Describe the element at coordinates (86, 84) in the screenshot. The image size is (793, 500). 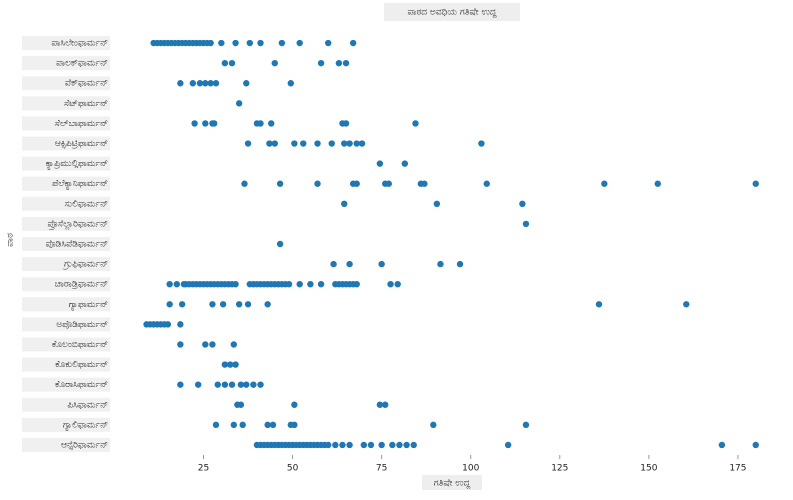
I see `y-tick-label: ಪೆಕ್‌ಫಾರ್ಮನ್` at that location.